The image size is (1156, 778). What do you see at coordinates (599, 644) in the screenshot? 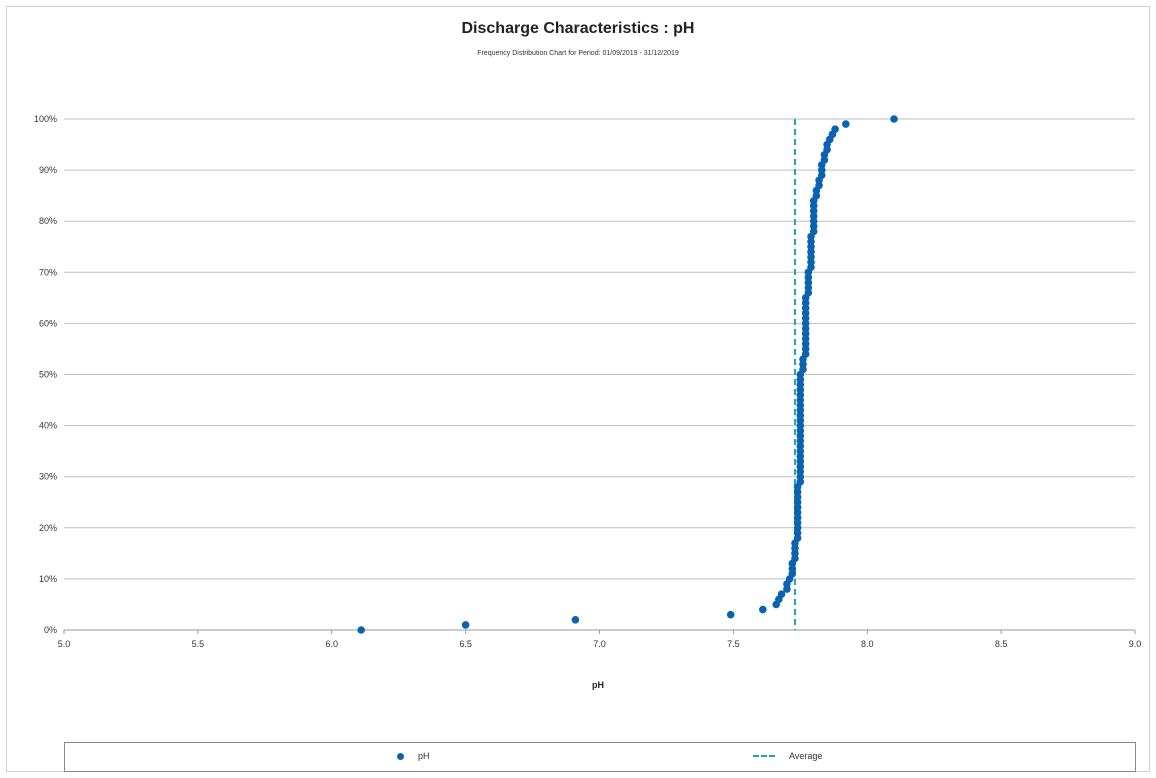
I see `x-tick-label: 7.0` at bounding box center [599, 644].